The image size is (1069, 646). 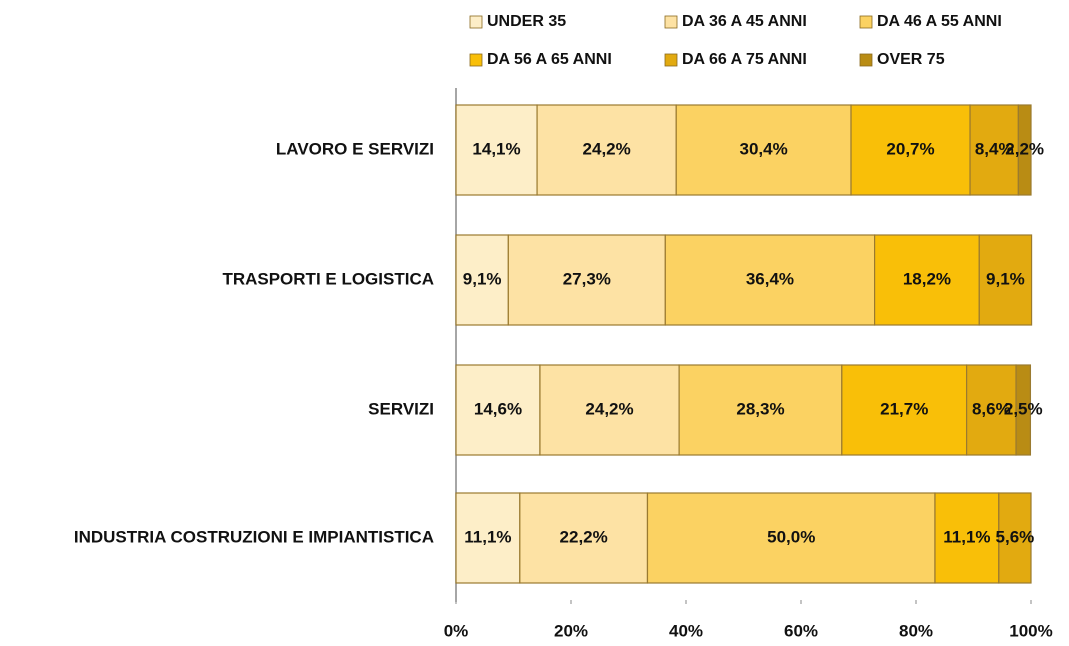 What do you see at coordinates (744, 21) in the screenshot?
I see `legend-label: DA 36 A 45 ANNI` at bounding box center [744, 21].